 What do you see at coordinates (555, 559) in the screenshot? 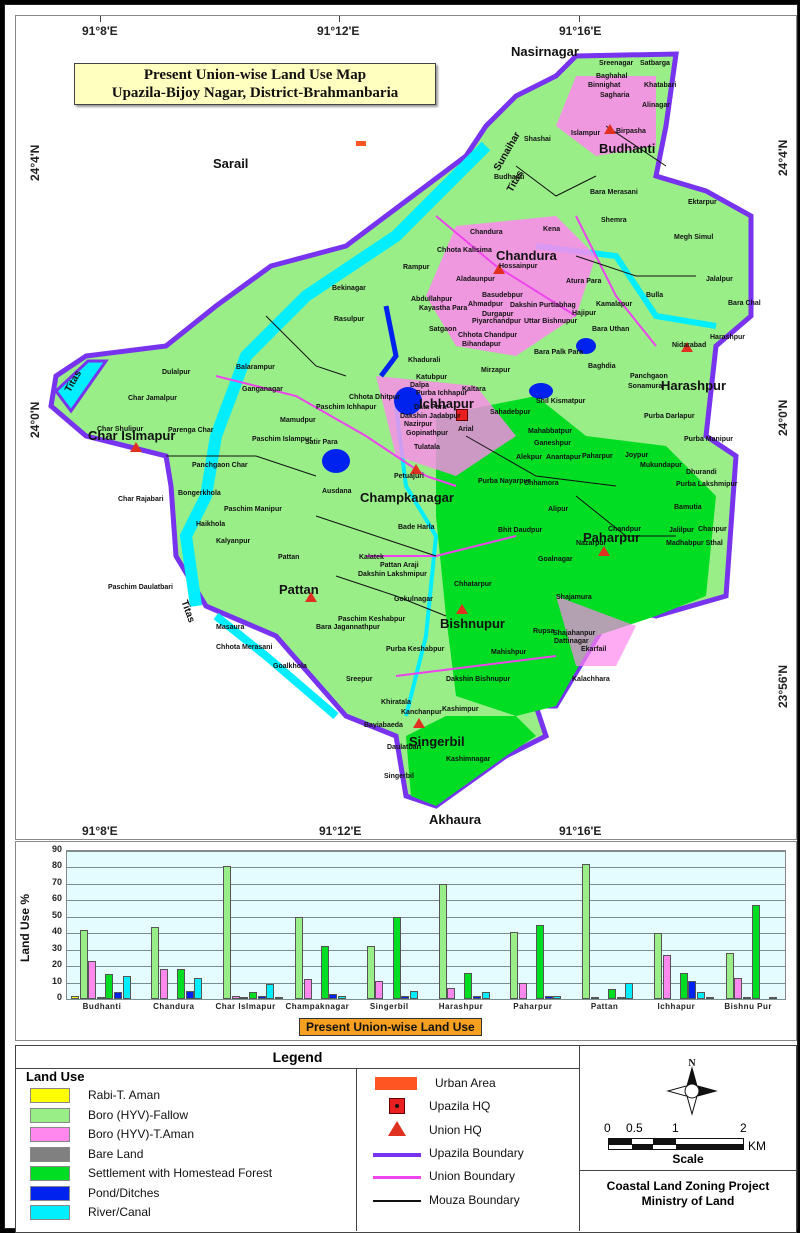
I see `mouza-label: Goalnagar` at bounding box center [555, 559].